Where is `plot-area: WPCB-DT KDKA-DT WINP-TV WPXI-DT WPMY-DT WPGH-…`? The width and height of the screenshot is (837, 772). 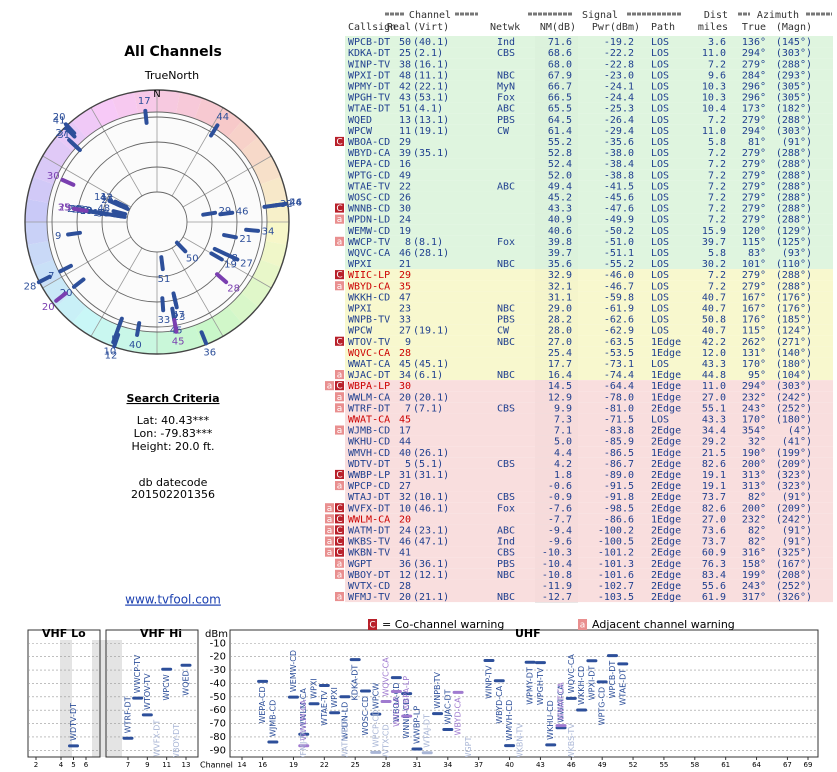 plot-area: WPCB-DT KDKA-DT WINP-TV WPXI-DT WPMY-DT WPGH-… is located at coordinates (348, 705).